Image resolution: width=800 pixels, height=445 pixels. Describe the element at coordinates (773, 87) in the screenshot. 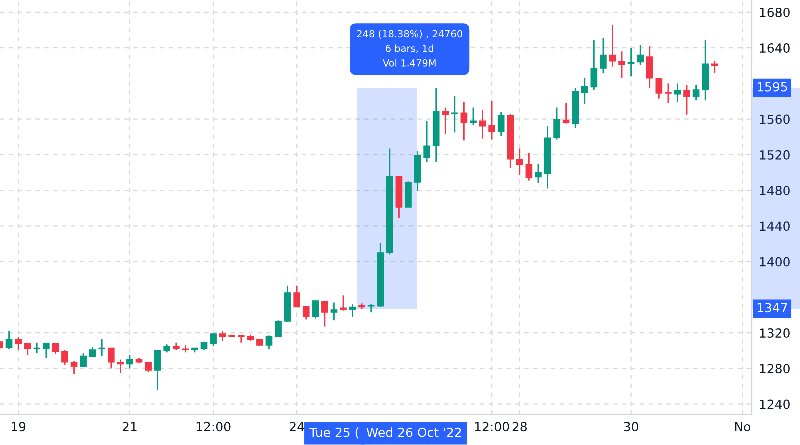

I see `annotation: 1595` at that location.